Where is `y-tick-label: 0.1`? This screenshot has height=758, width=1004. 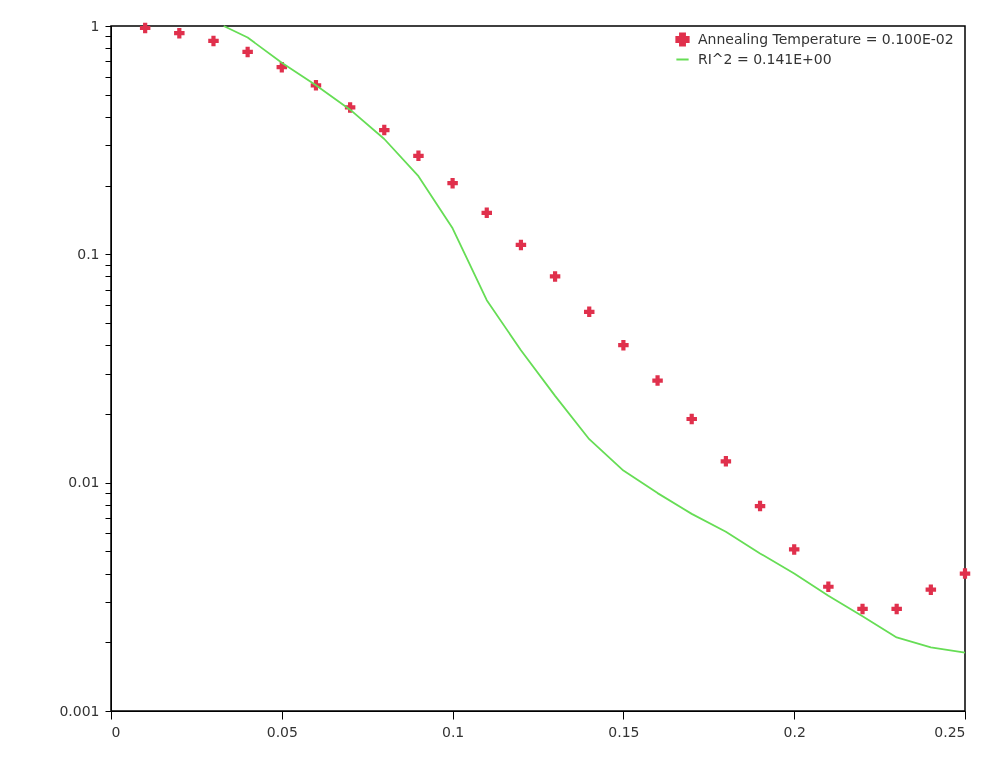 y-tick-label: 0.1 is located at coordinates (88, 253).